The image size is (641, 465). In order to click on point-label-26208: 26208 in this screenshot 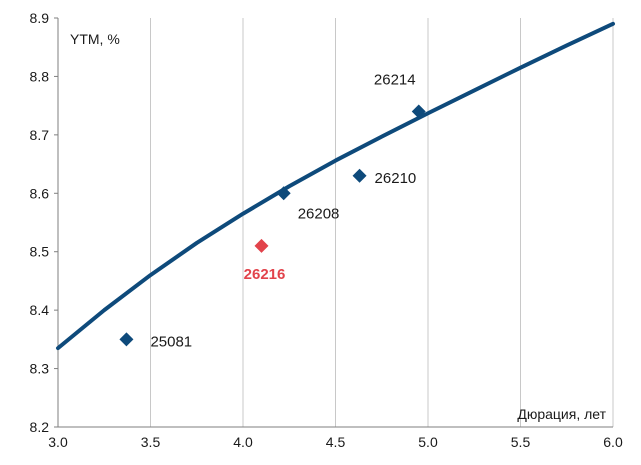, I will do `click(319, 213)`.